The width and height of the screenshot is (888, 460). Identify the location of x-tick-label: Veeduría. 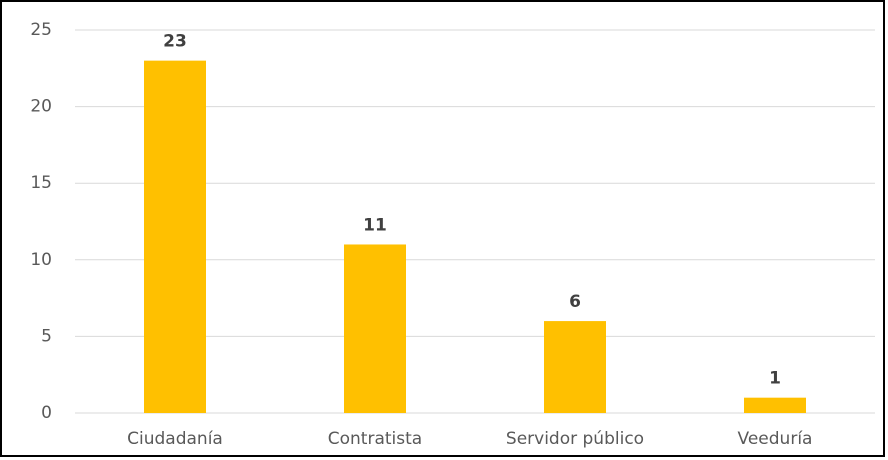
(775, 439).